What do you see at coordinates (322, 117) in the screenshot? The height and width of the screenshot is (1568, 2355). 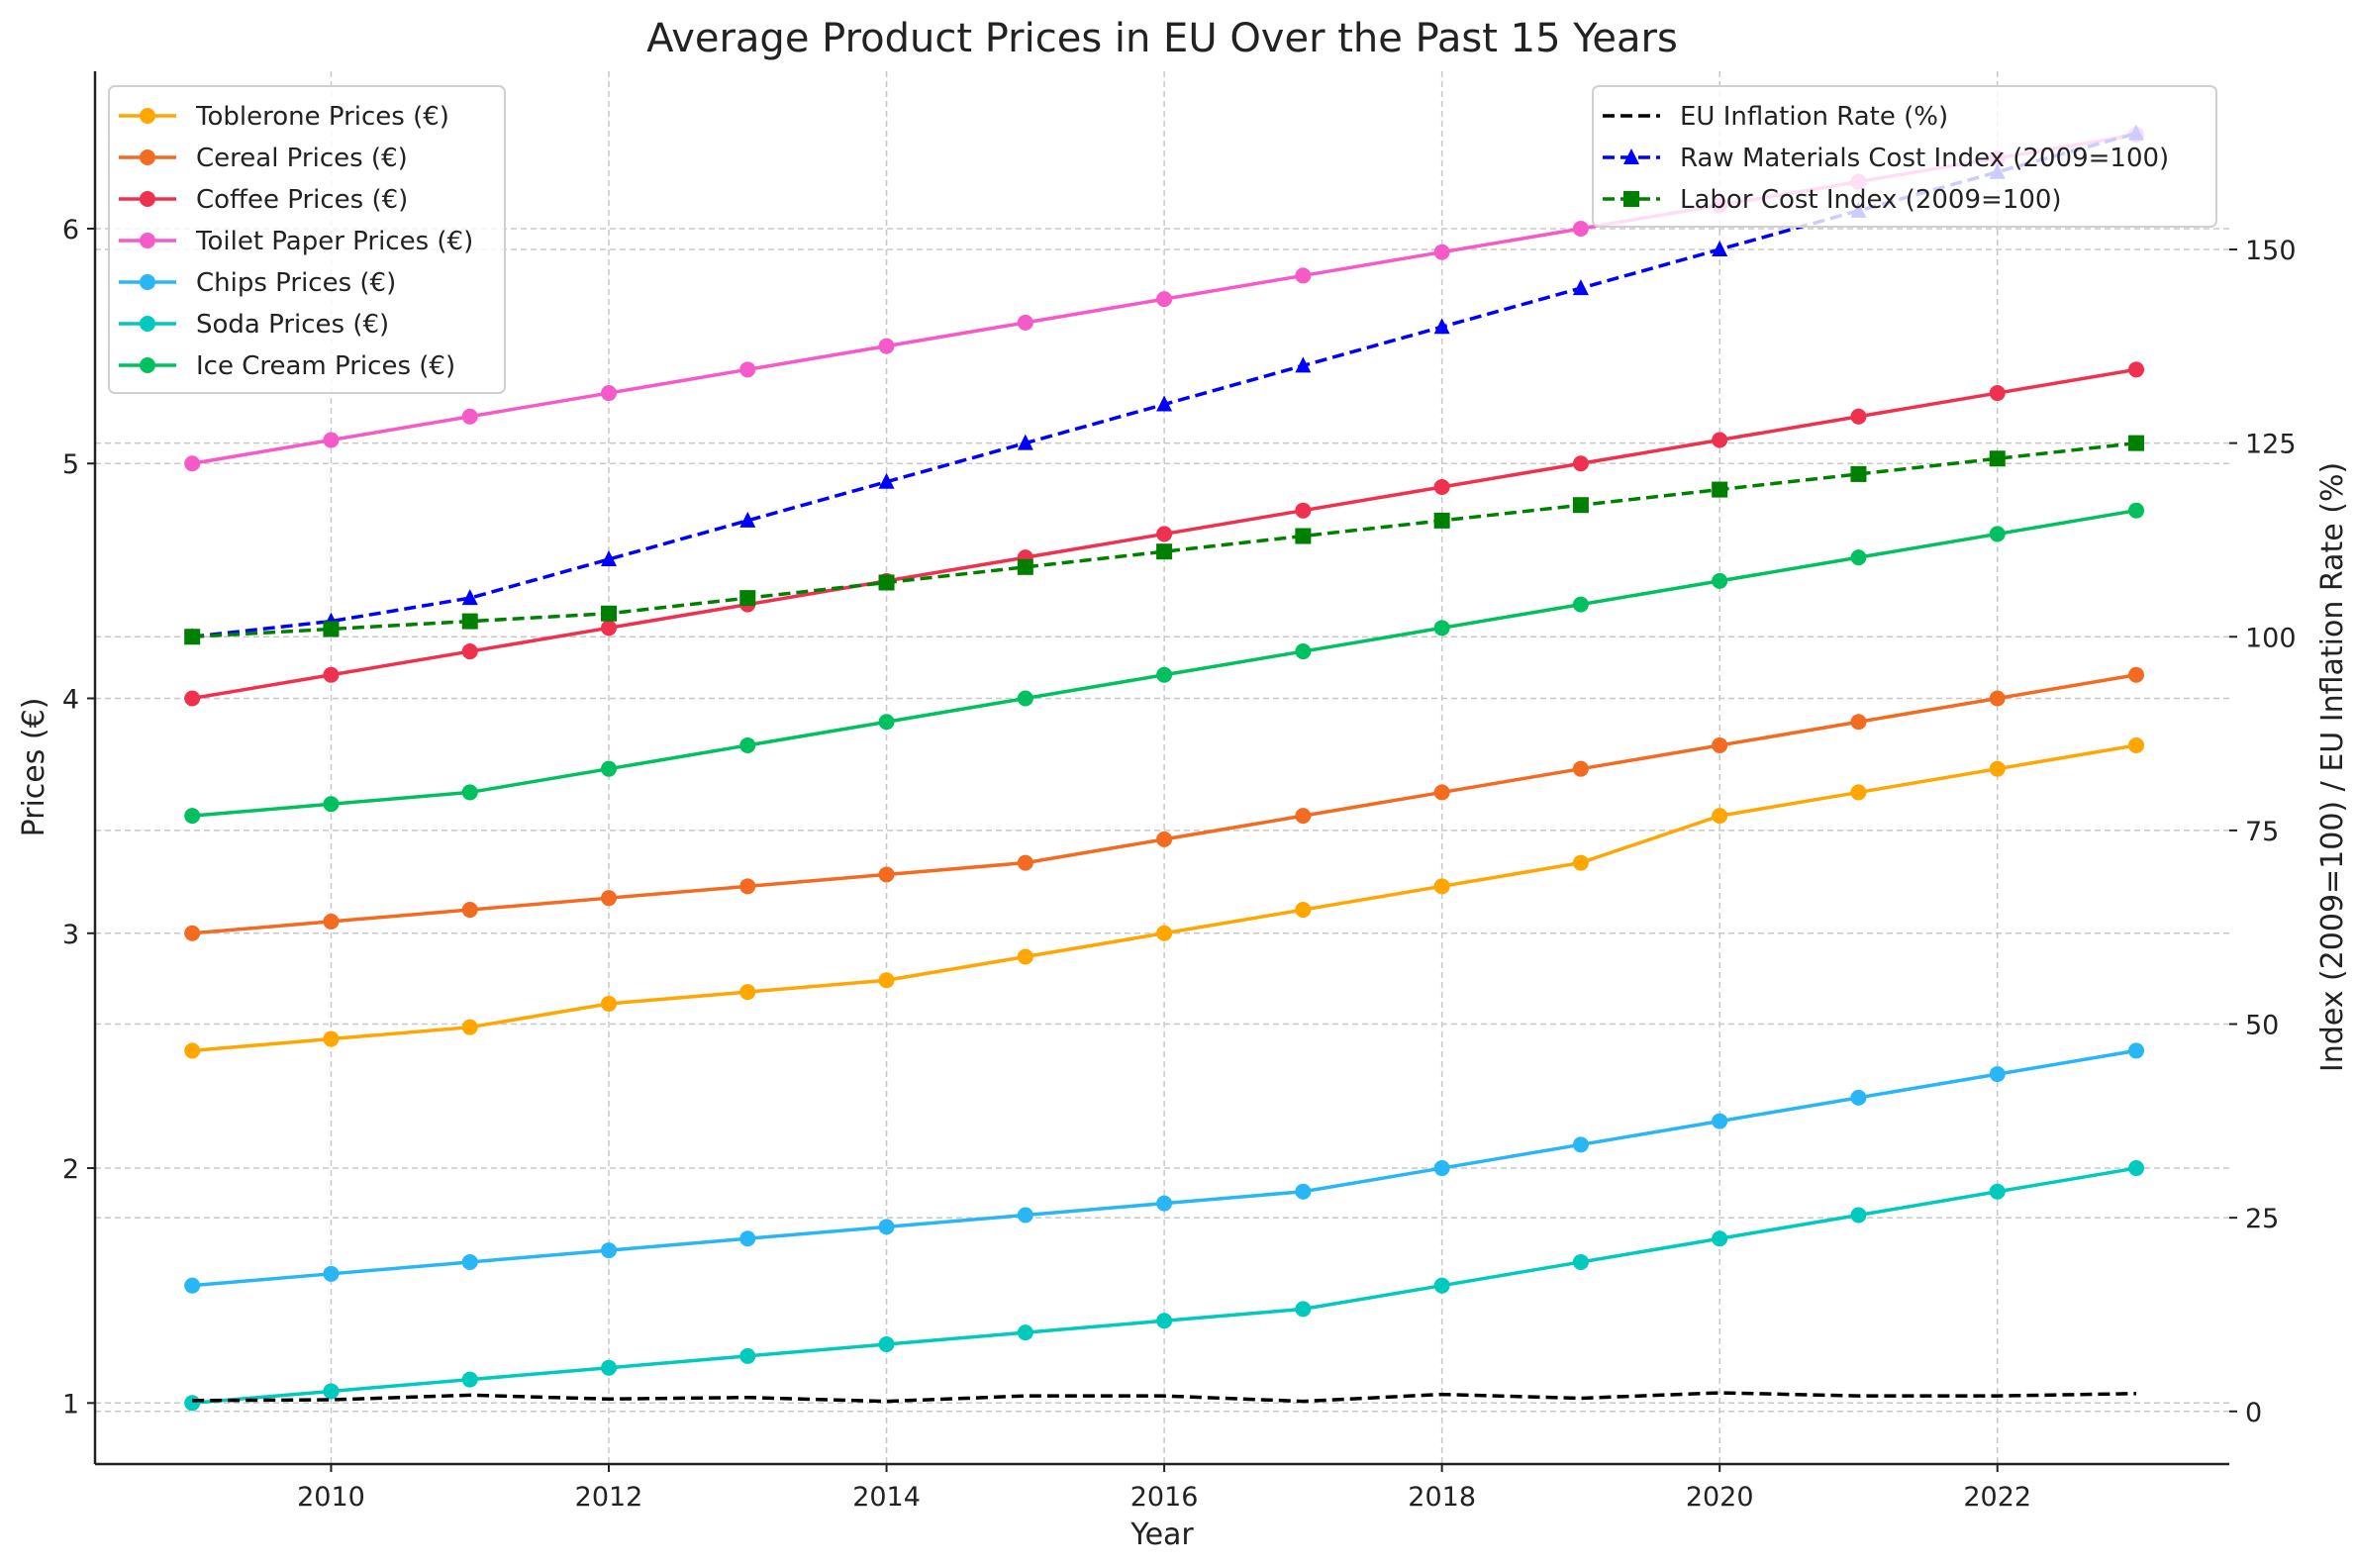 I see `legend-label: Toblerone Prices (€)` at bounding box center [322, 117].